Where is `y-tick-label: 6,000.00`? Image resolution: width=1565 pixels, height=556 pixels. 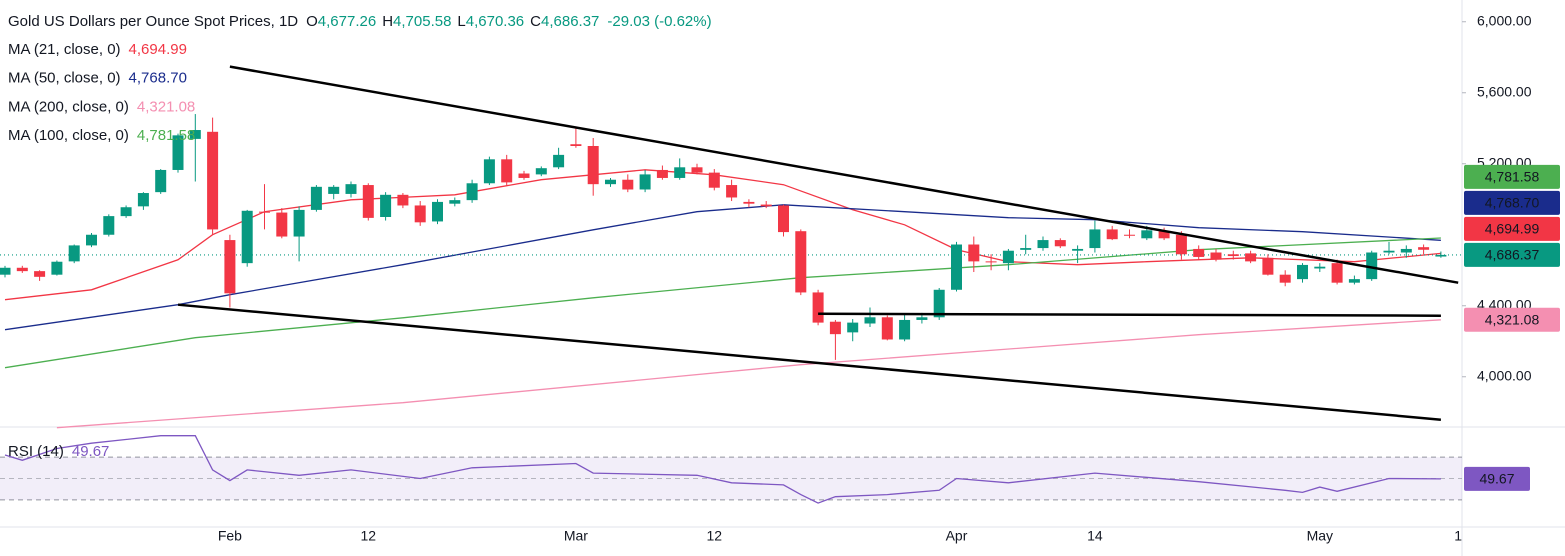
y-tick-label: 6,000.00 is located at coordinates (1504, 20).